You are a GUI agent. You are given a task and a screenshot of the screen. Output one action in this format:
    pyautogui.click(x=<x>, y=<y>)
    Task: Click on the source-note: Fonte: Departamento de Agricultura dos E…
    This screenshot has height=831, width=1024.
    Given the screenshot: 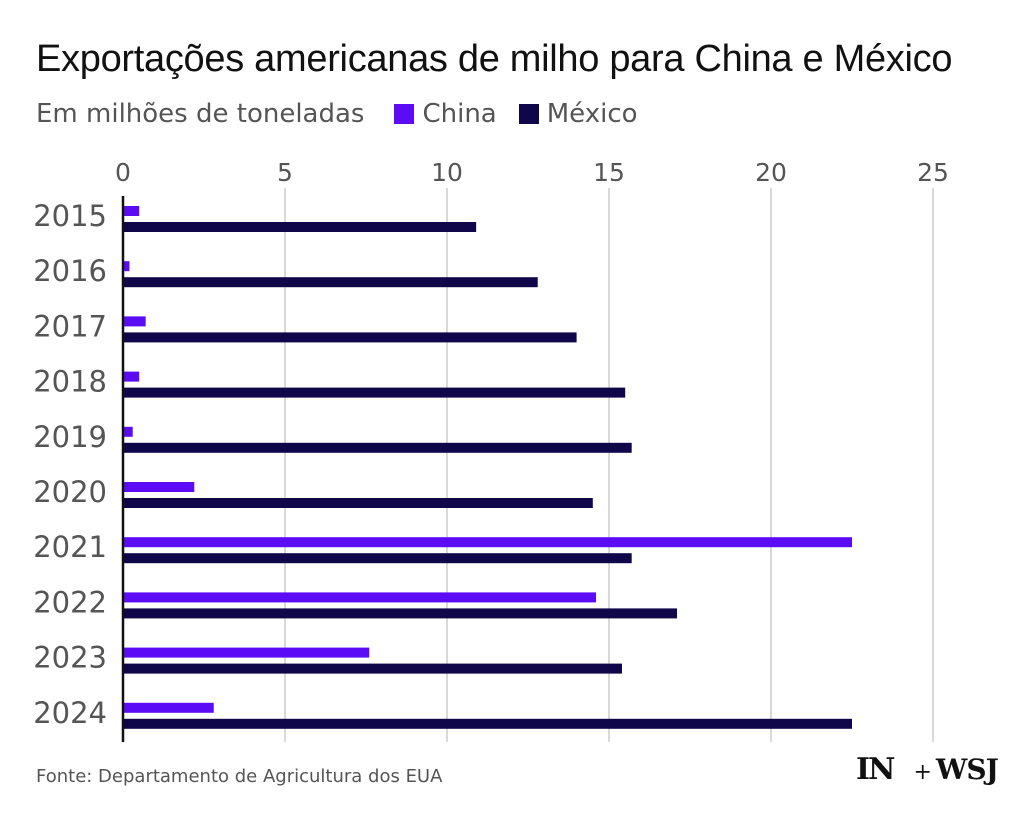 What is the action you would take?
    pyautogui.click(x=239, y=776)
    